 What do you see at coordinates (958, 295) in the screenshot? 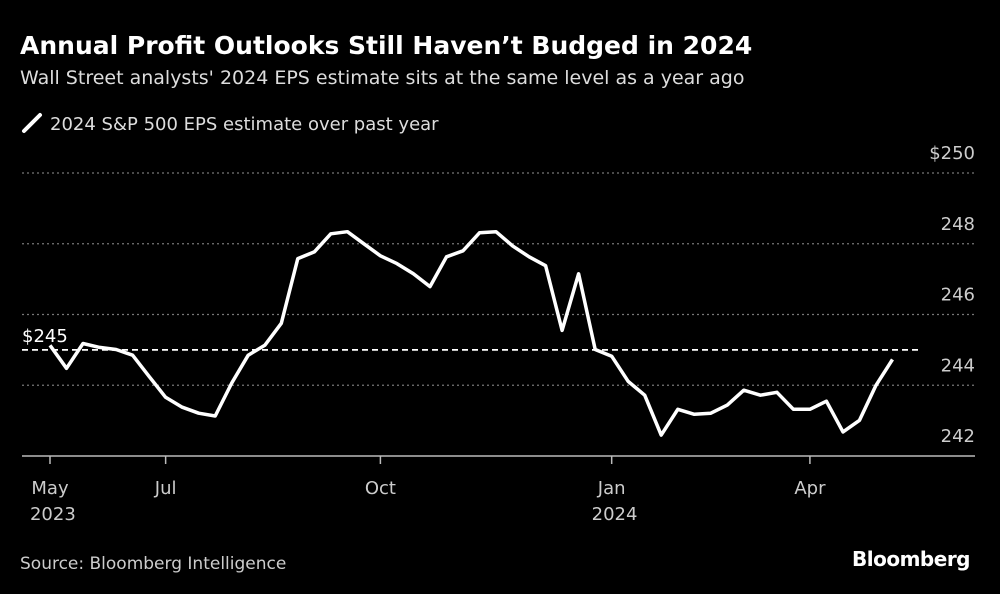
I see `y-tick-label: 246` at bounding box center [958, 295].